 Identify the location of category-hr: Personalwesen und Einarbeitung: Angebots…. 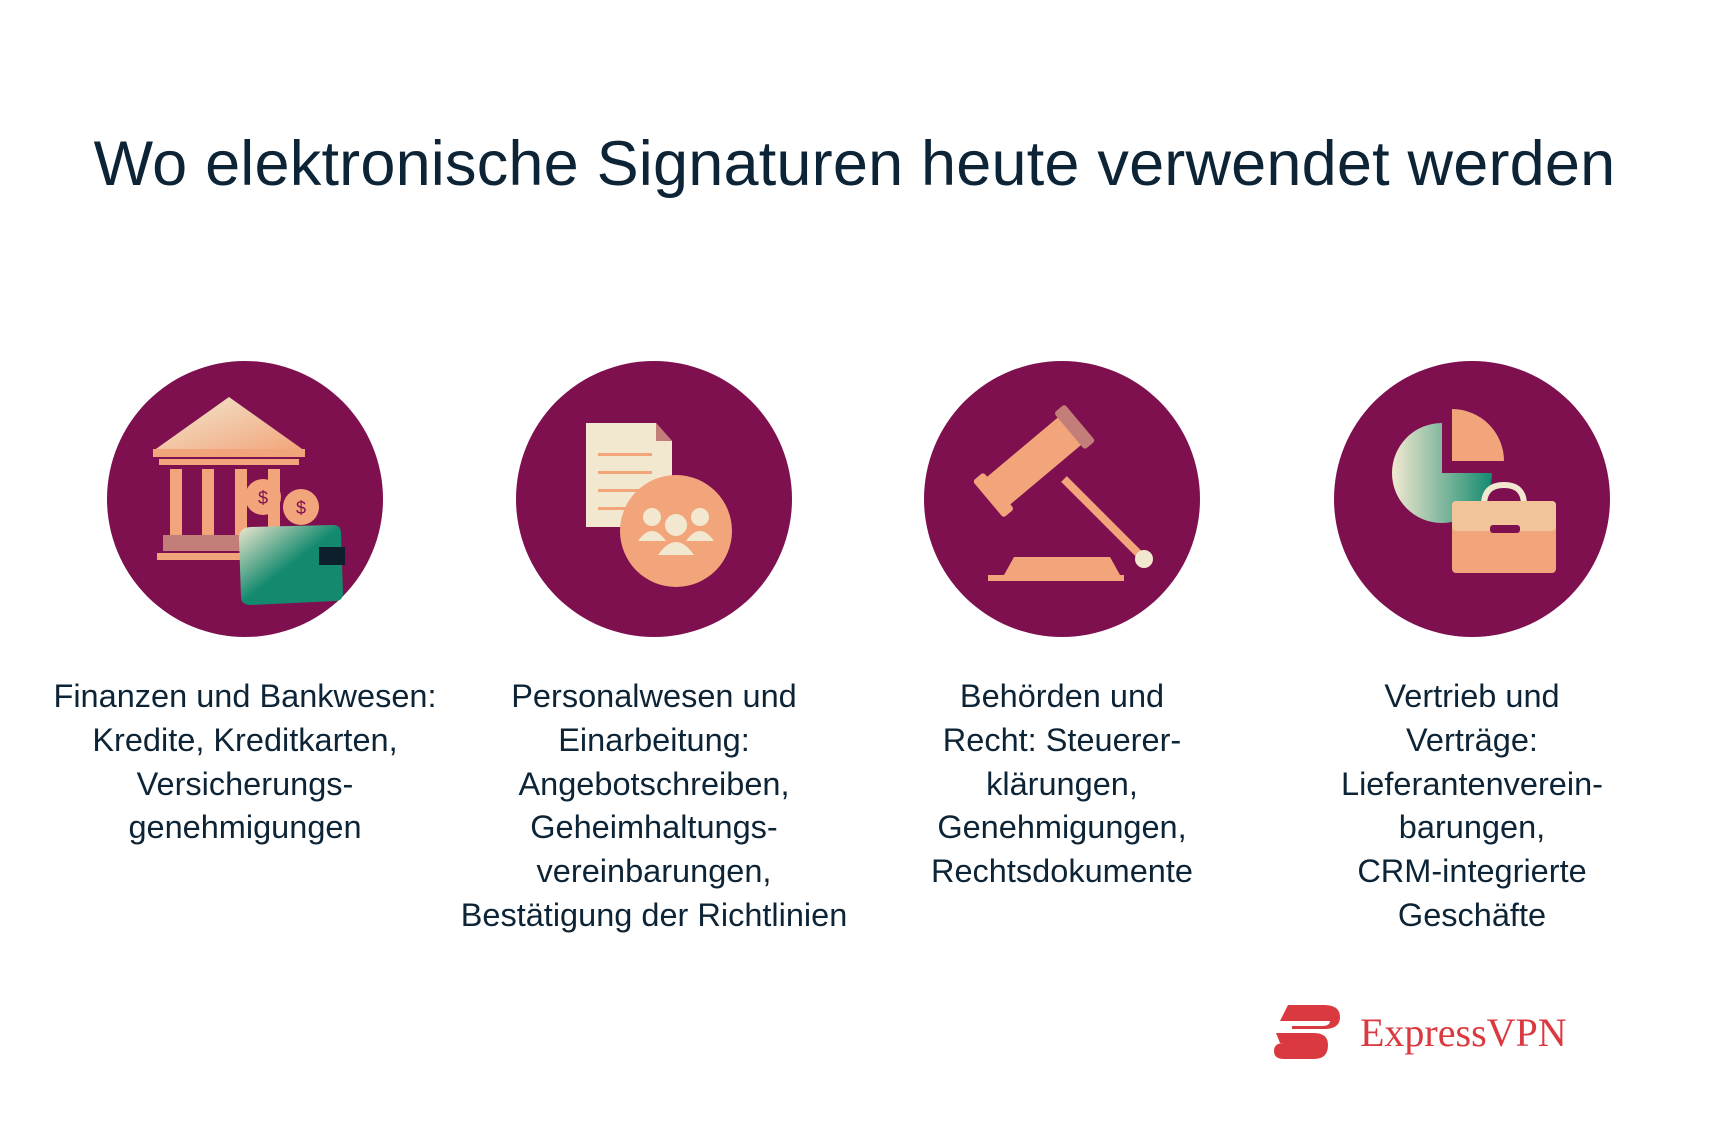
(654, 649).